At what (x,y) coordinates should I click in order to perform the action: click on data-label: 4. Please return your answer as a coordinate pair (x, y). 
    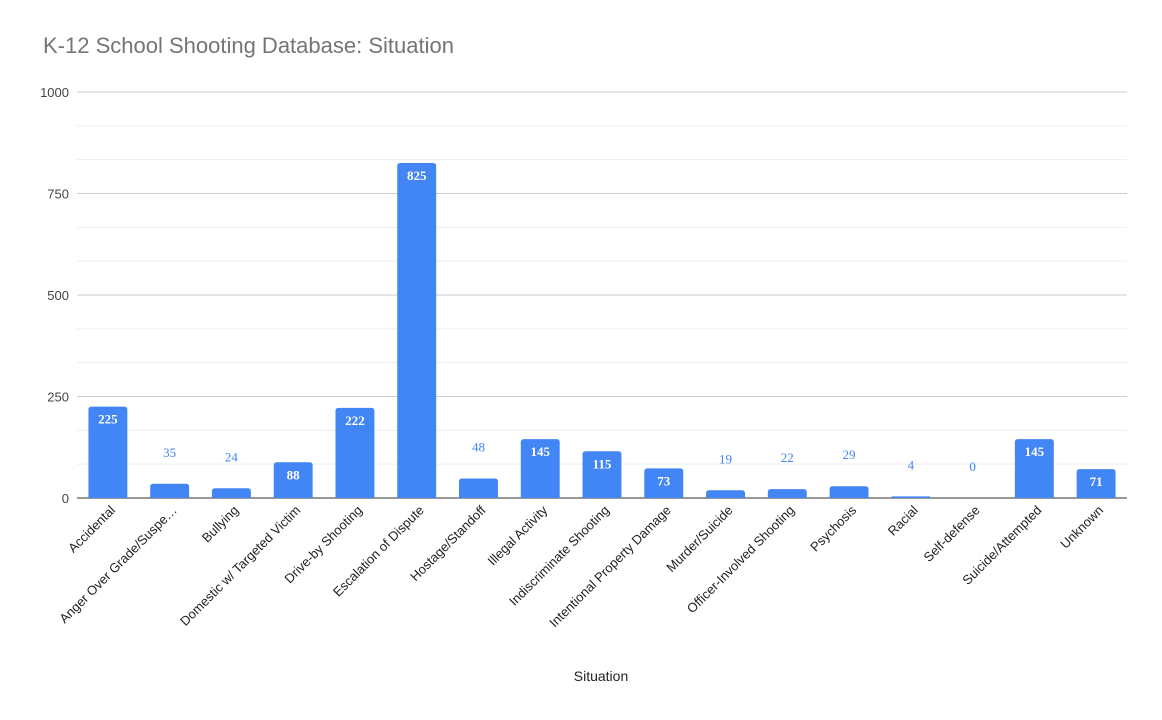
    Looking at the image, I should click on (911, 464).